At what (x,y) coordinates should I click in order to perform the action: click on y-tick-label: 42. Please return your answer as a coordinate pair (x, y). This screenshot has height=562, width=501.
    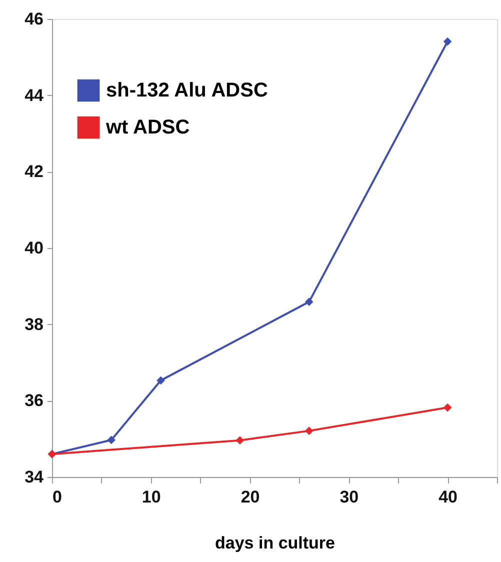
    Looking at the image, I should click on (34, 172).